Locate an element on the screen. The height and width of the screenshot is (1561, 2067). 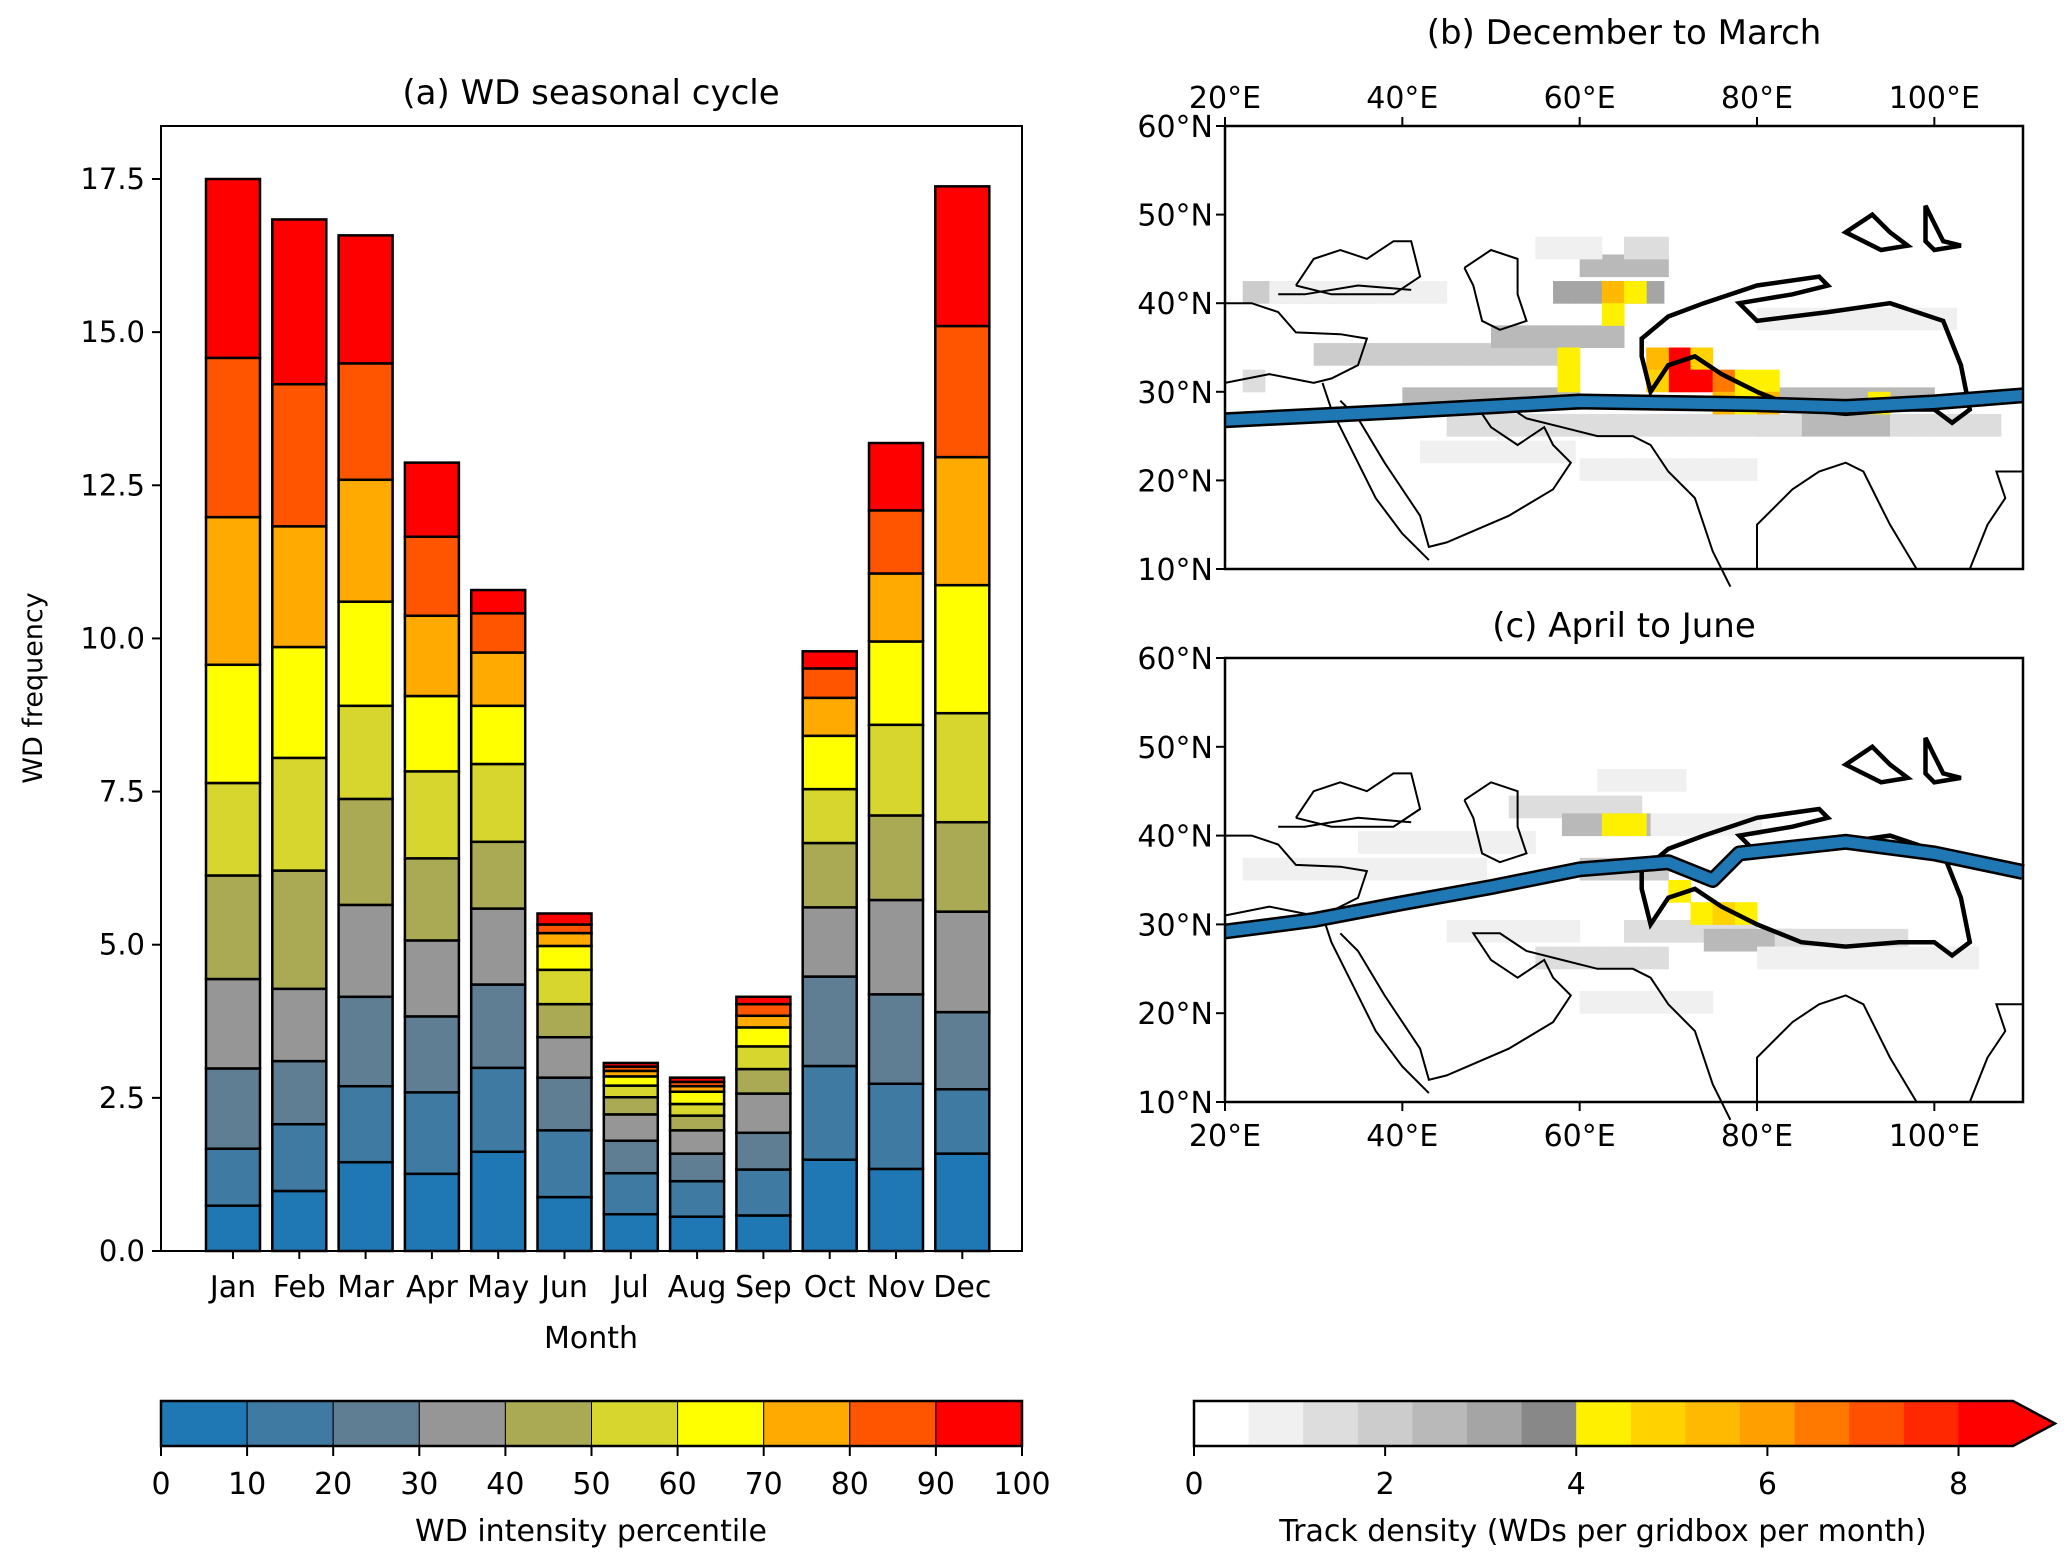
x-tick-label: Nov is located at coordinates (896, 1287).